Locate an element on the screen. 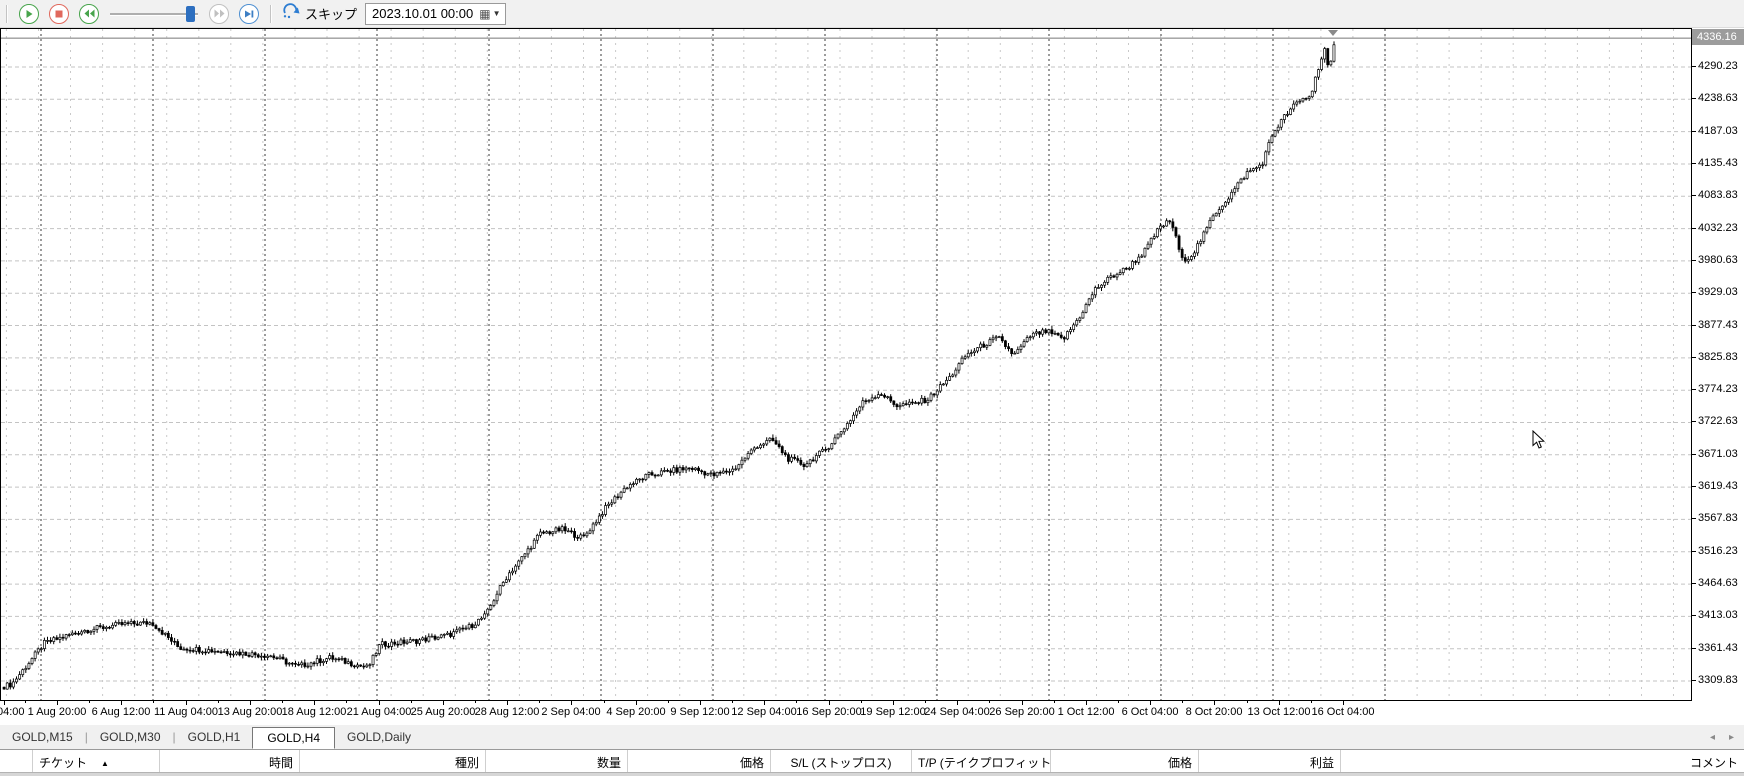  tab-gold-m30: GOLD,M30 is located at coordinates (130, 737).